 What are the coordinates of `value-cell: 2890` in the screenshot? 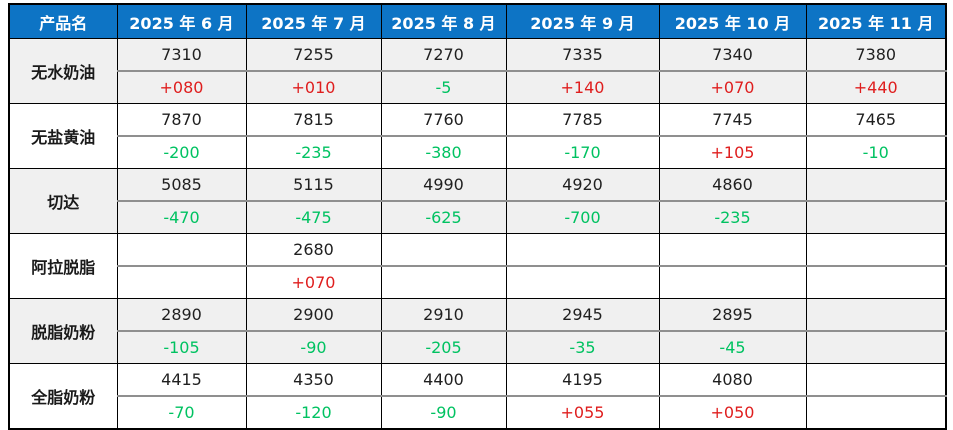 It's located at (181, 315).